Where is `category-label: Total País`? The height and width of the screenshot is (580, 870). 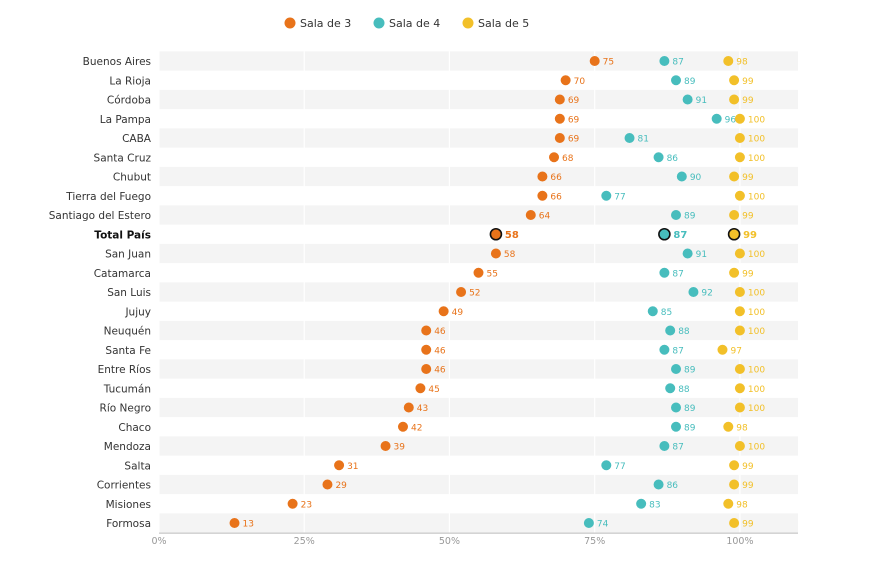 category-label: Total País is located at coordinates (122, 235).